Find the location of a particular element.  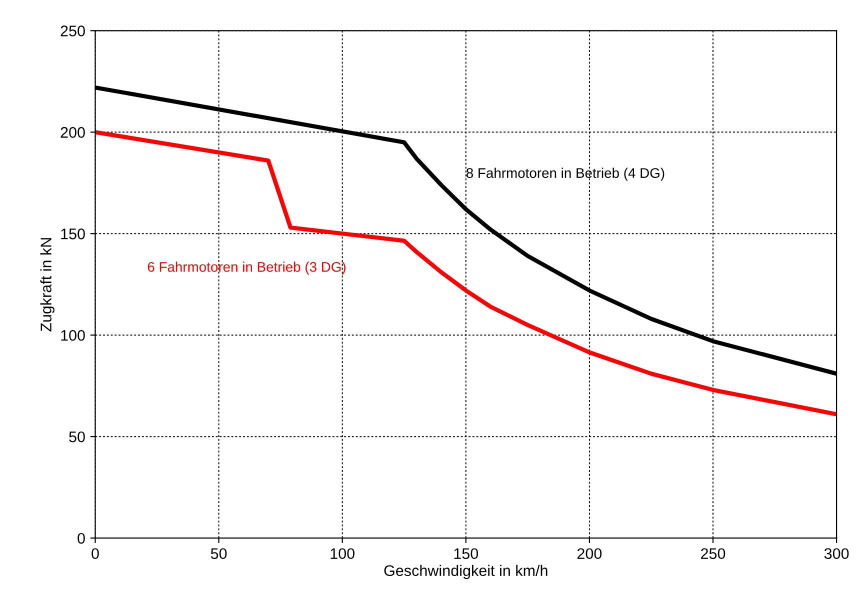

y-tick-label: 150 is located at coordinates (73, 234).